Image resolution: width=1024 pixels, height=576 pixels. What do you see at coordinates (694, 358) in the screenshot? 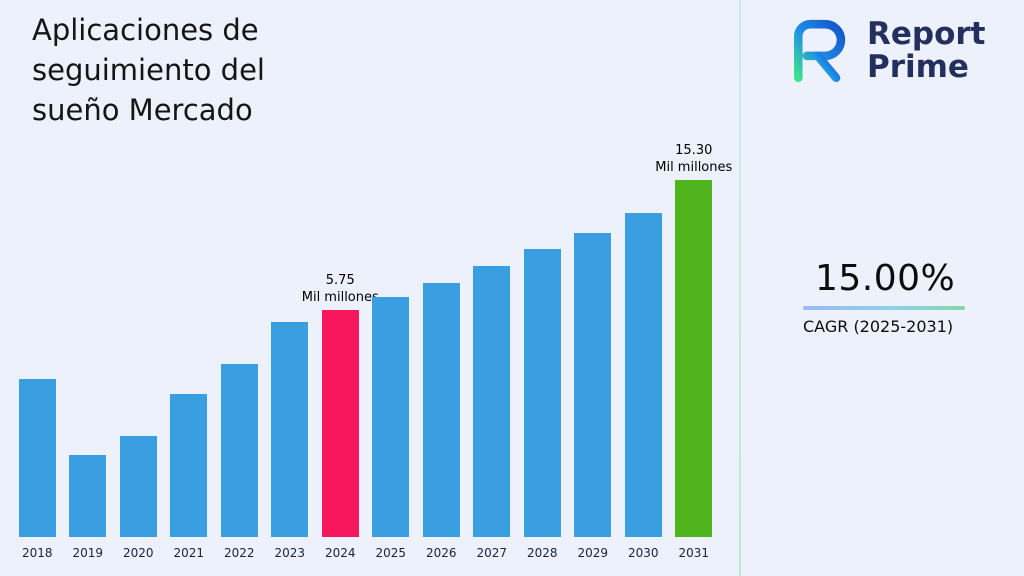
I see `bar-2031` at bounding box center [694, 358].